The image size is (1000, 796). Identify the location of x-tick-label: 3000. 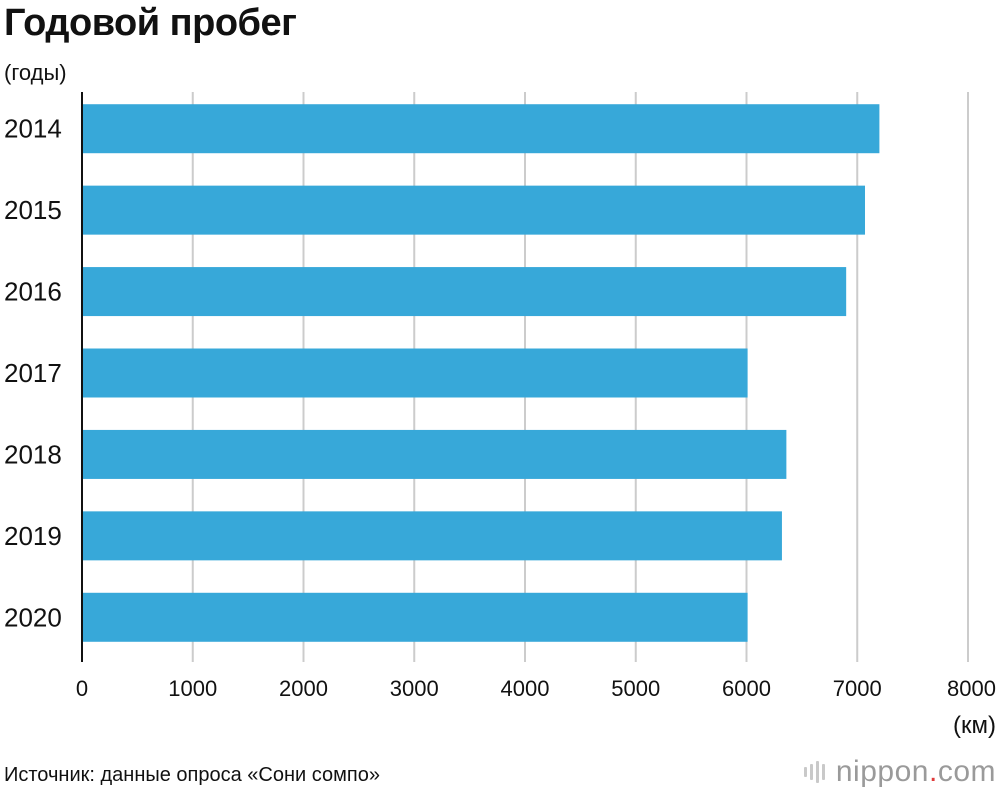
(414, 688).